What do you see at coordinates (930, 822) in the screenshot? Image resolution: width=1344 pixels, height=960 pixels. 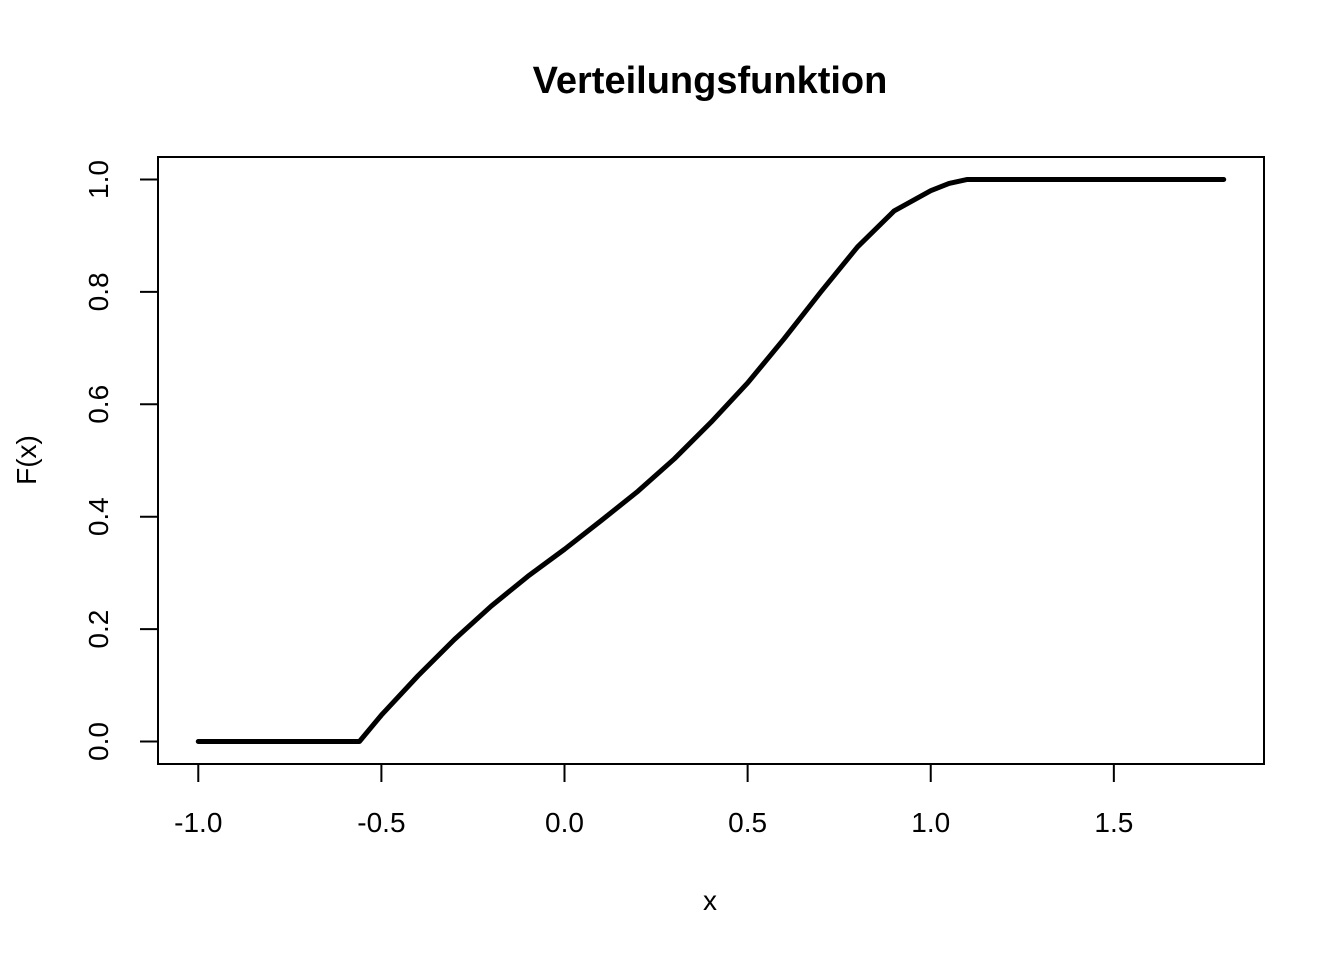 I see `x-tick-label-4: 1.0` at bounding box center [930, 822].